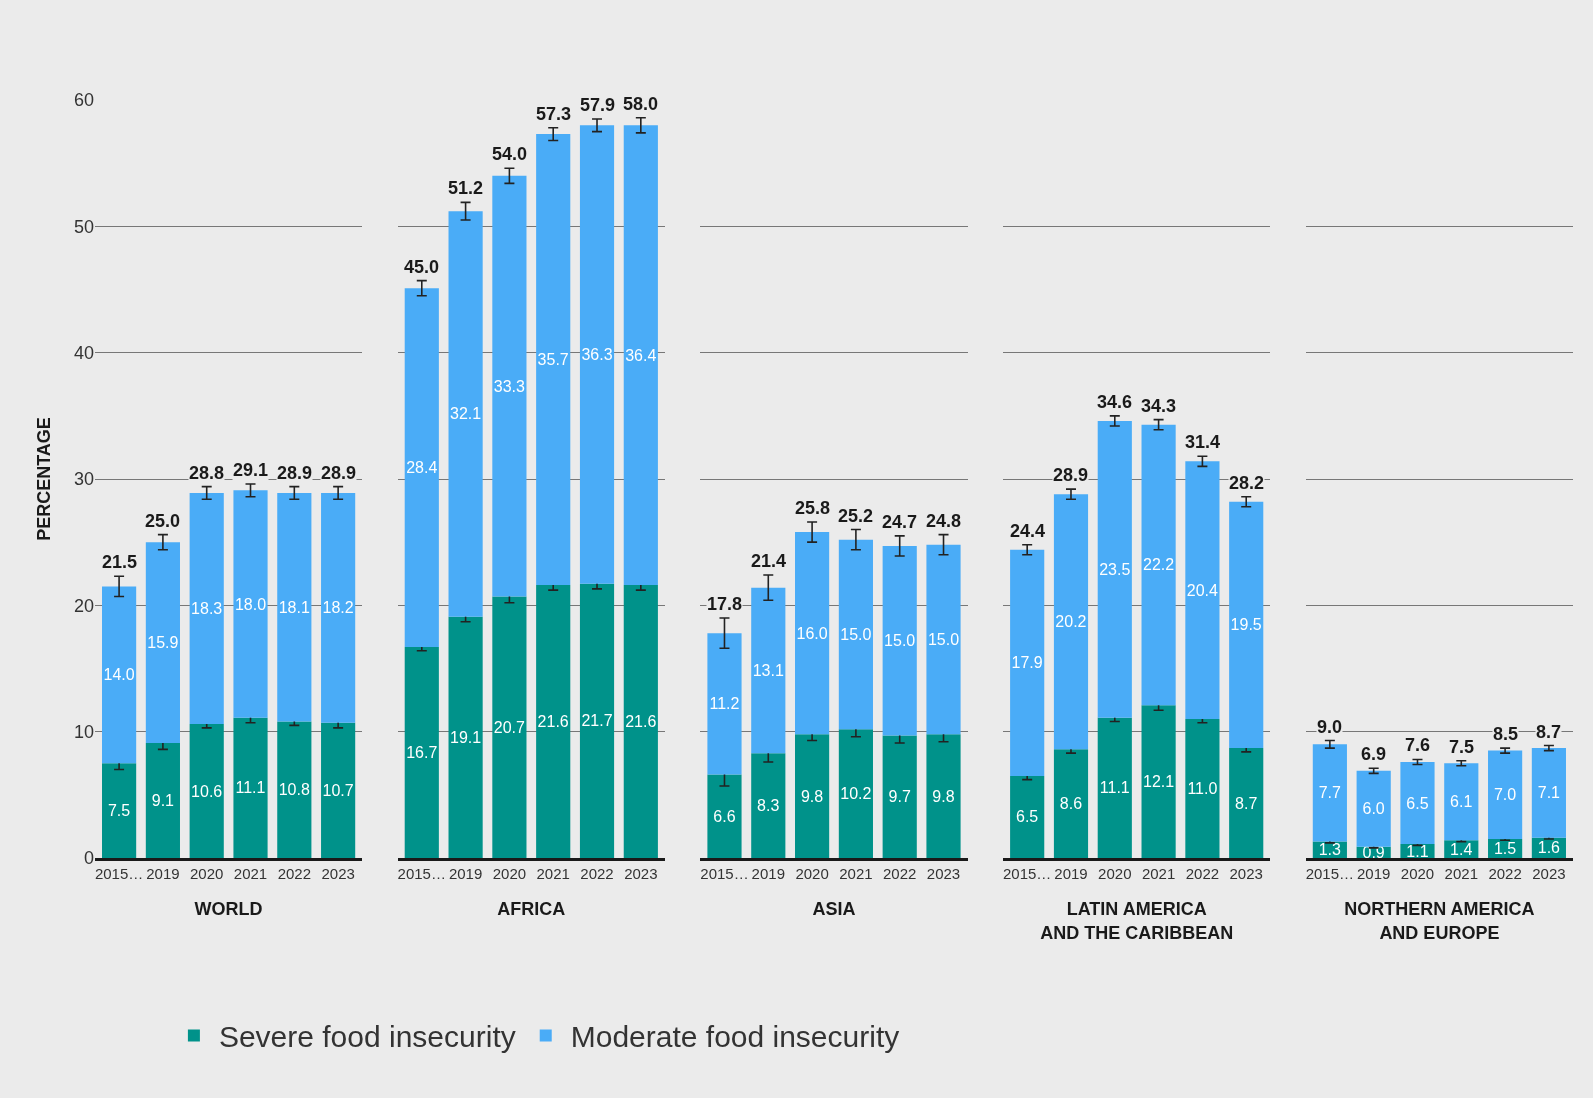 This screenshot has height=1098, width=1593. What do you see at coordinates (207, 473) in the screenshot?
I see `total-label: 28.8` at bounding box center [207, 473].